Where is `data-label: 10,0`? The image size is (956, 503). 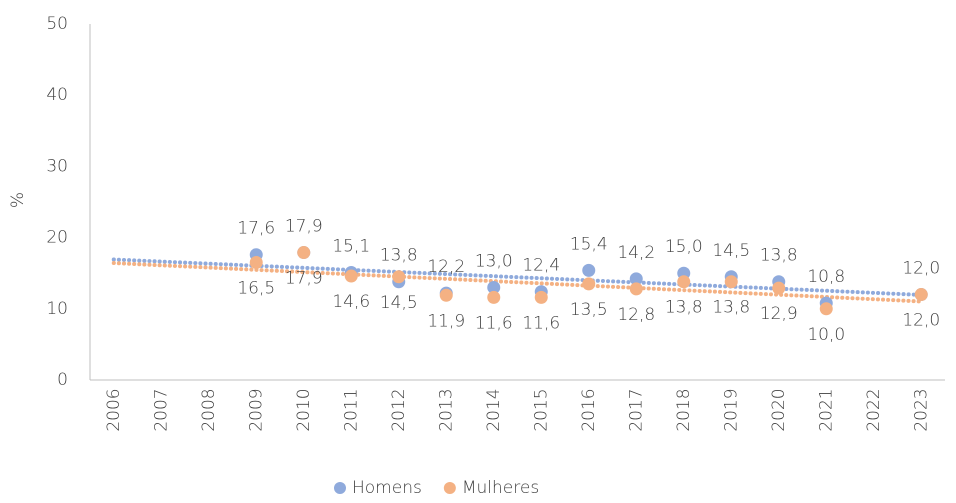
data-label: 10,0 is located at coordinates (826, 335).